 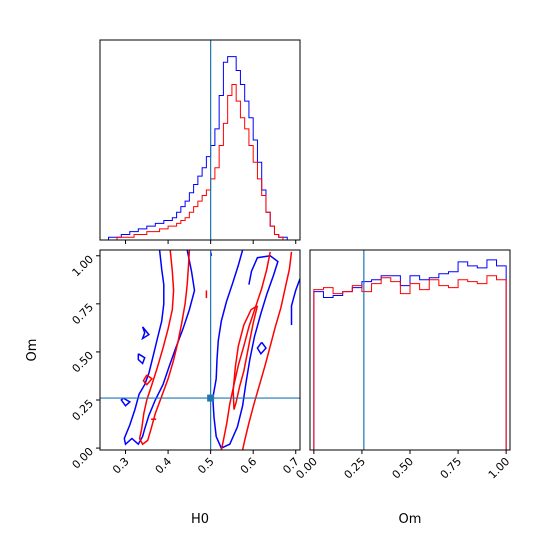 What do you see at coordinates (83, 410) in the screenshot?
I see `om-tick-label-1: 0.25` at bounding box center [83, 410].